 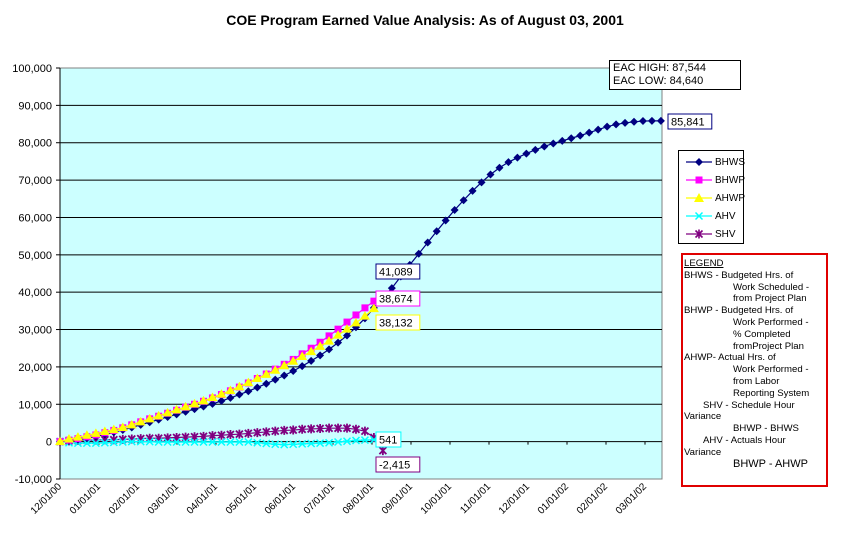 I want to click on legend-item-bhws: BHWS, so click(x=715, y=162).